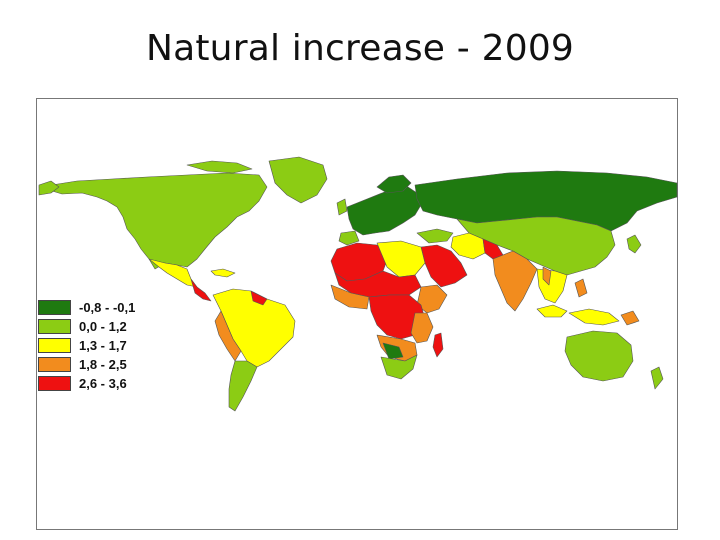 The width and height of the screenshot is (720, 540). What do you see at coordinates (444, 266) in the screenshot?
I see `region-arabia` at bounding box center [444, 266].